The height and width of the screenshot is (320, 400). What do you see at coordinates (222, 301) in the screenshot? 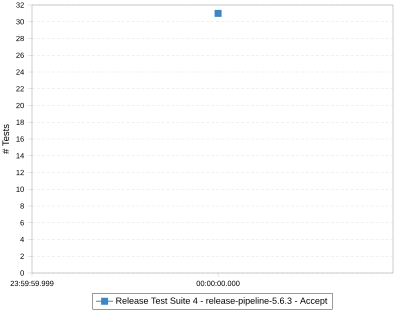
I see `legend-label: Release Test Suite 4 - release-pipeline-5.6.3 - Accept` at bounding box center [222, 301].